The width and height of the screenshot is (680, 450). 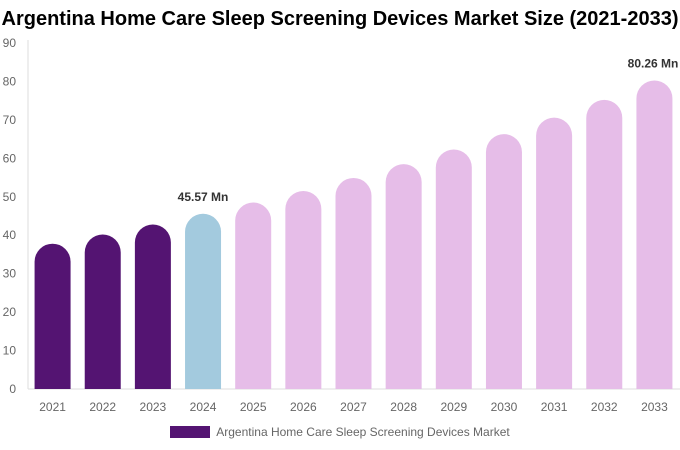 What do you see at coordinates (353, 283) in the screenshot?
I see `bar-2027` at bounding box center [353, 283].